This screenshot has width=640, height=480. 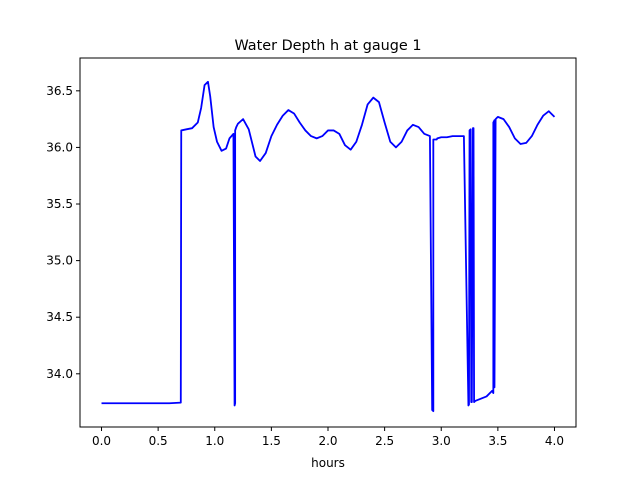 What do you see at coordinates (101, 441) in the screenshot?
I see `x-tick-label: 0.0` at bounding box center [101, 441].